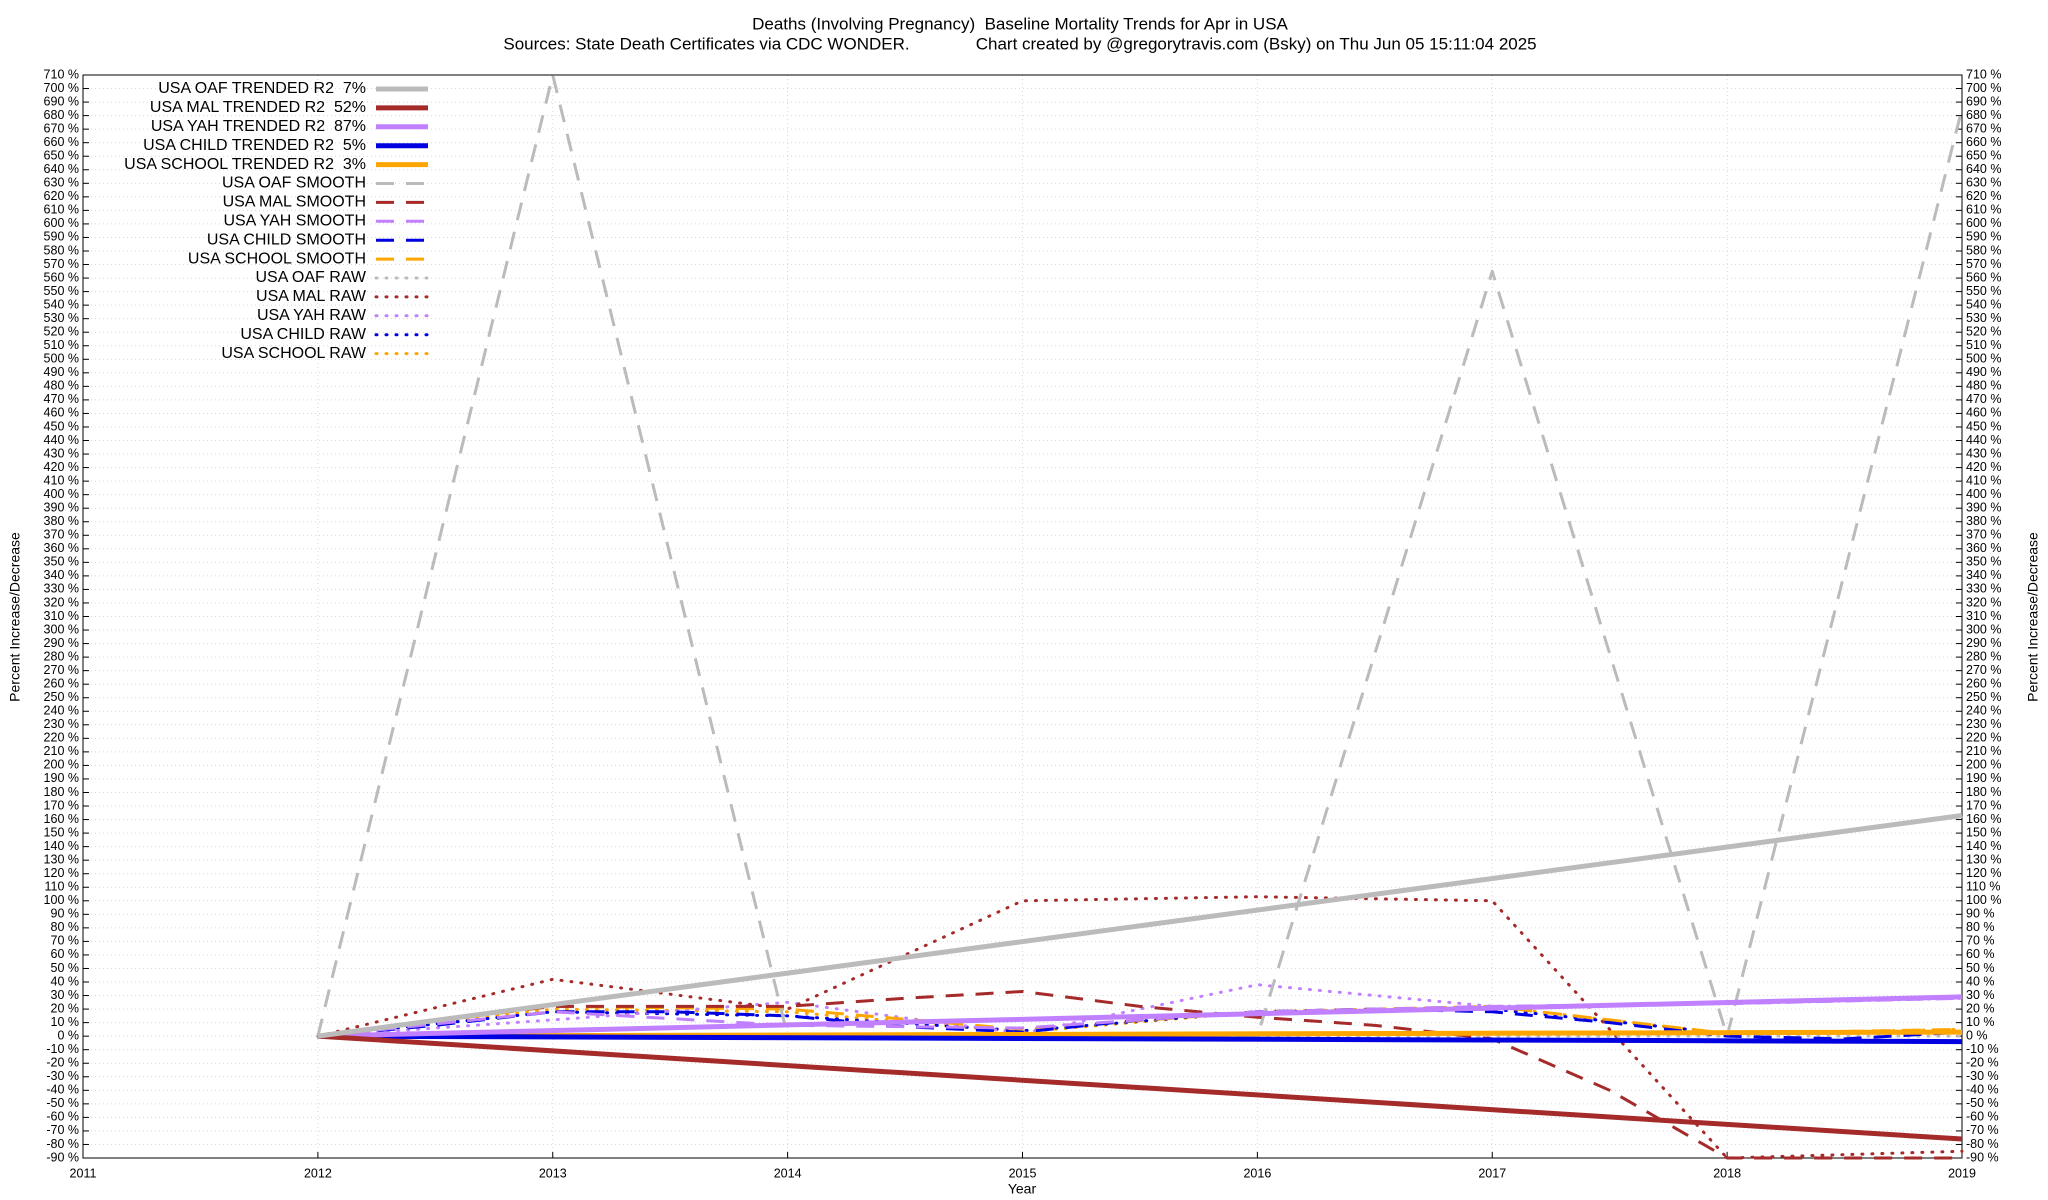 This screenshot has width=2048, height=1200. What do you see at coordinates (286, 239) in the screenshot?
I see `legend-label: USA CHILD SMOOTH` at bounding box center [286, 239].